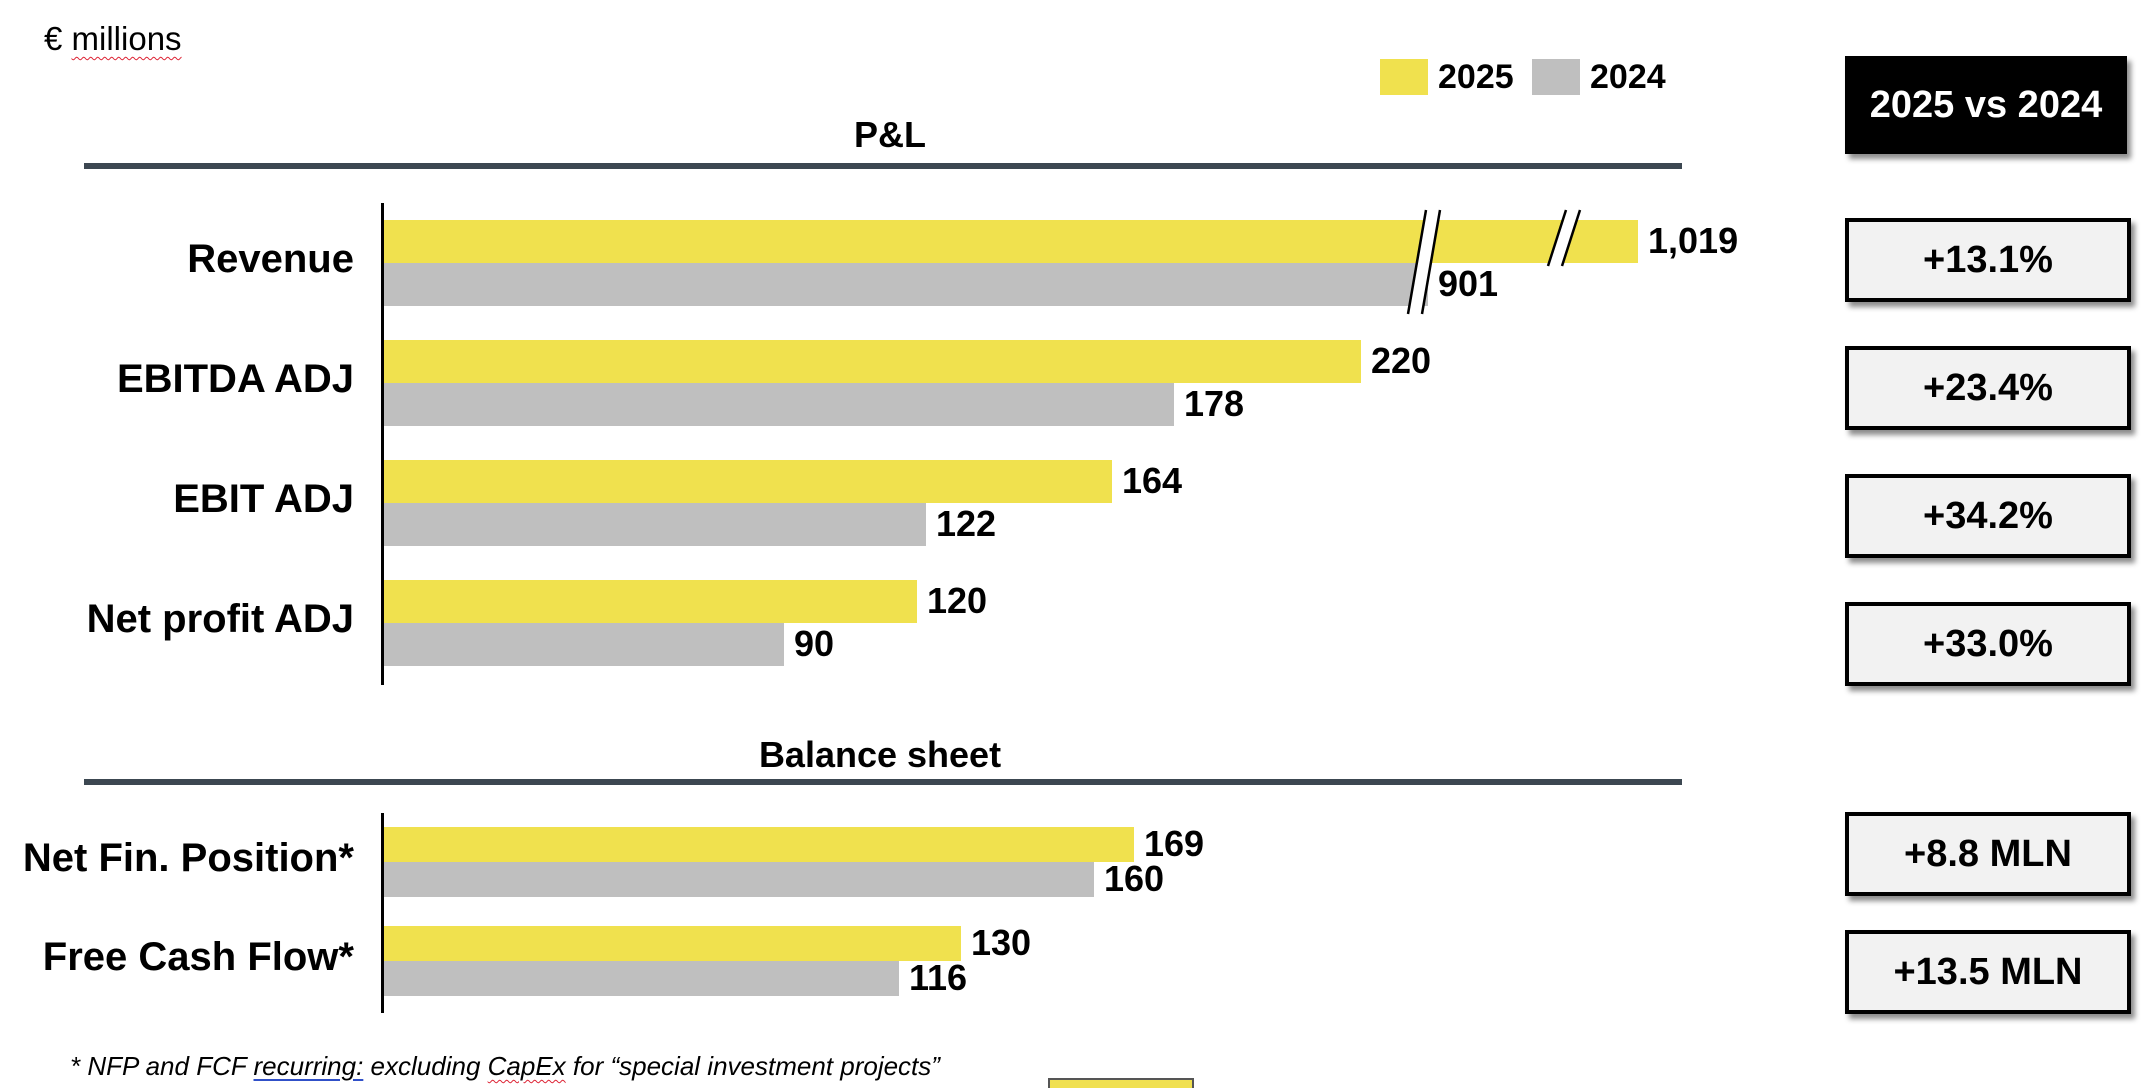 Image resolution: width=2154 pixels, height=1088 pixels. What do you see at coordinates (1011, 241) in the screenshot?
I see `bar-2025-revenue` at bounding box center [1011, 241].